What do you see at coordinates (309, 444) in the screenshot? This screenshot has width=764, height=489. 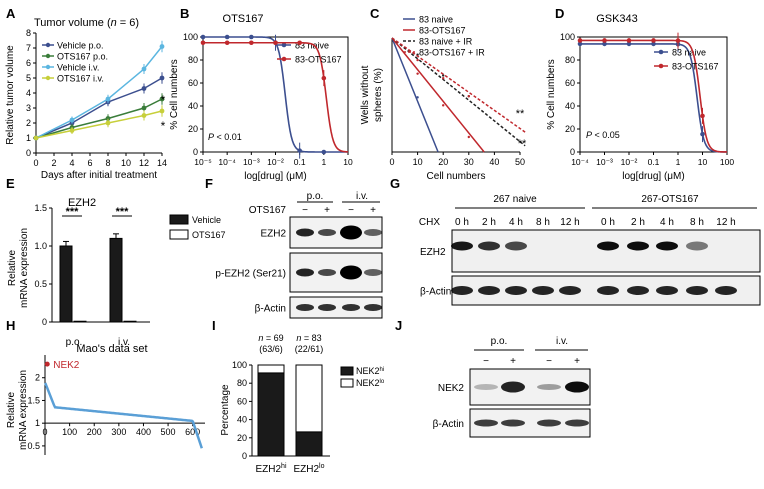 I see `bar-I` at bounding box center [309, 444].